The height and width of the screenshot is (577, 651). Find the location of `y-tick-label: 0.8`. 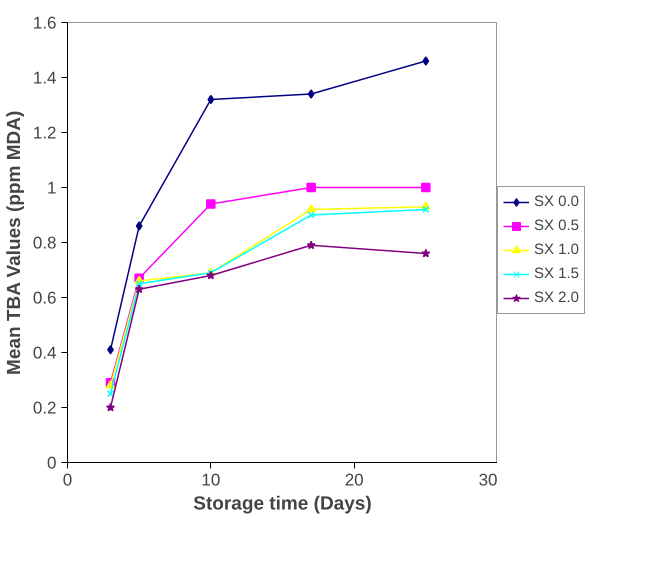

y-tick-label: 0.8 is located at coordinates (44, 243).